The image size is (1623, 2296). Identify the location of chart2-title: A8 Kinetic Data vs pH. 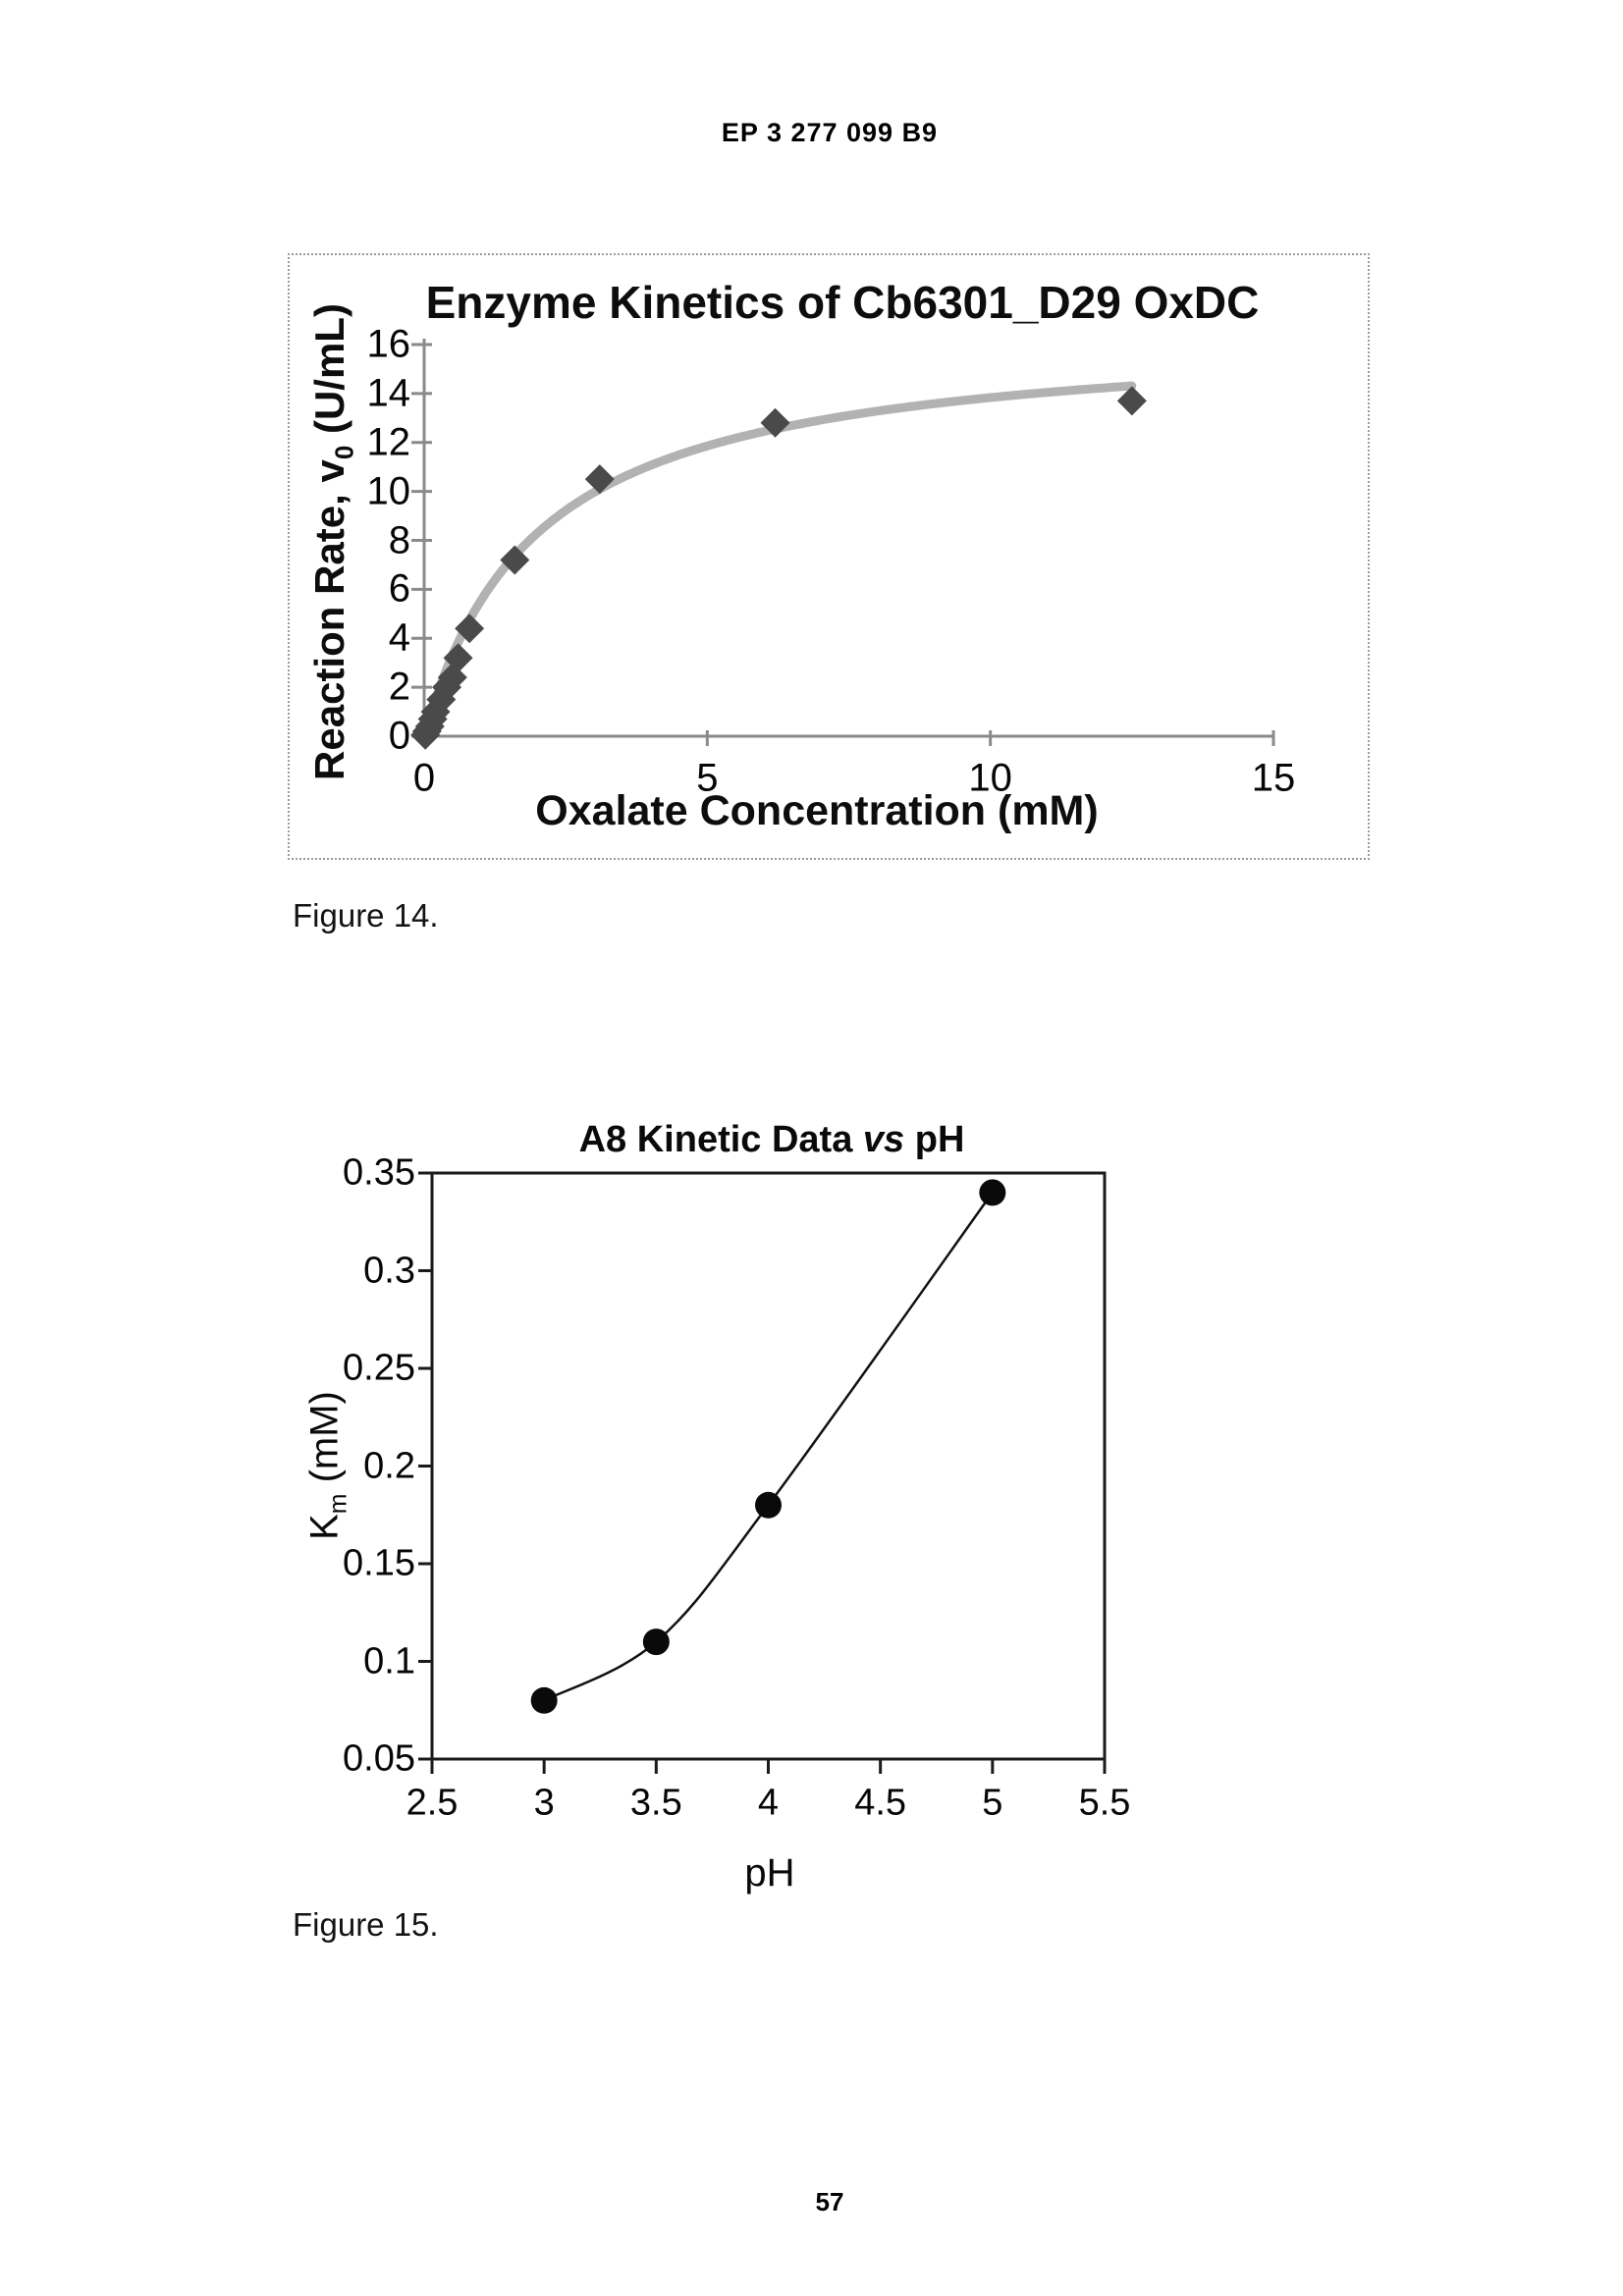
(772, 1140).